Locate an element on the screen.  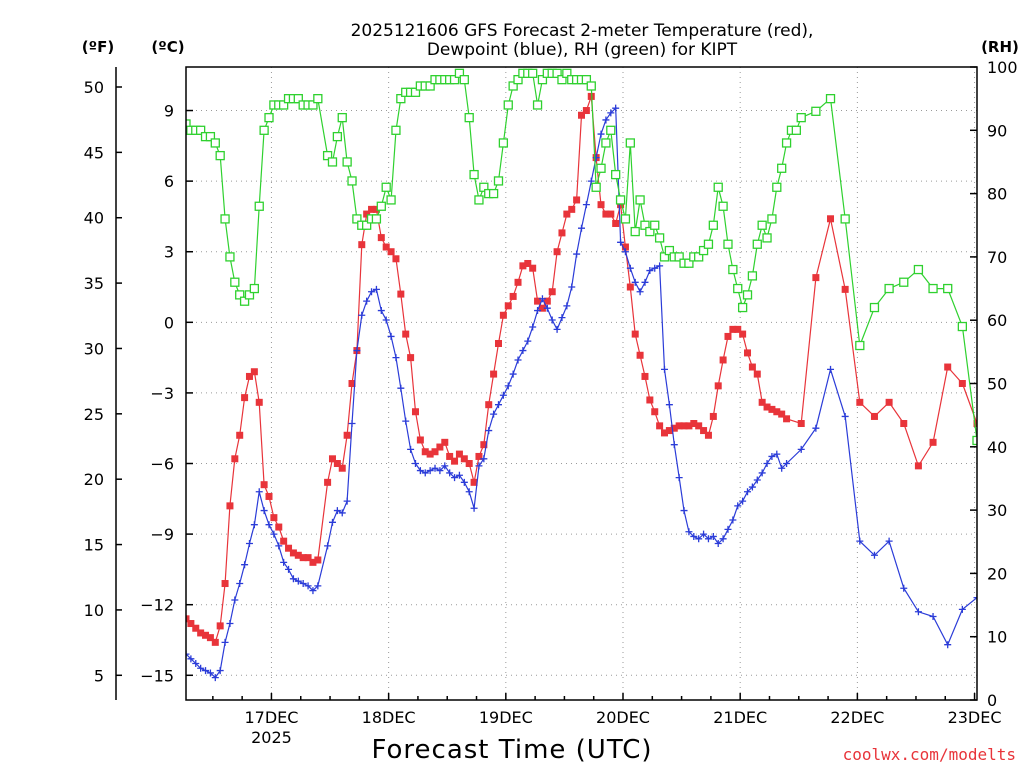
x-axis-title: Forecast Time (UTC) is located at coordinates (511, 750).